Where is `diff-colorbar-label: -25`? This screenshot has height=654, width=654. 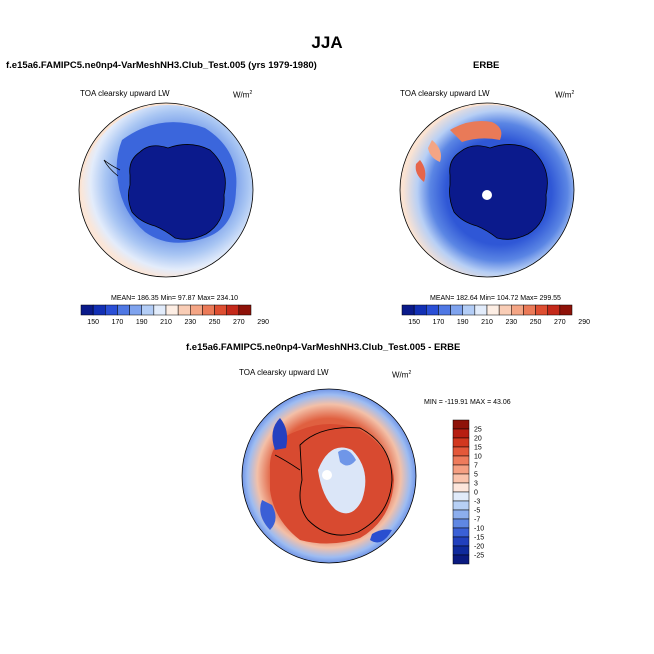
diff-colorbar-label: -25 is located at coordinates (479, 556).